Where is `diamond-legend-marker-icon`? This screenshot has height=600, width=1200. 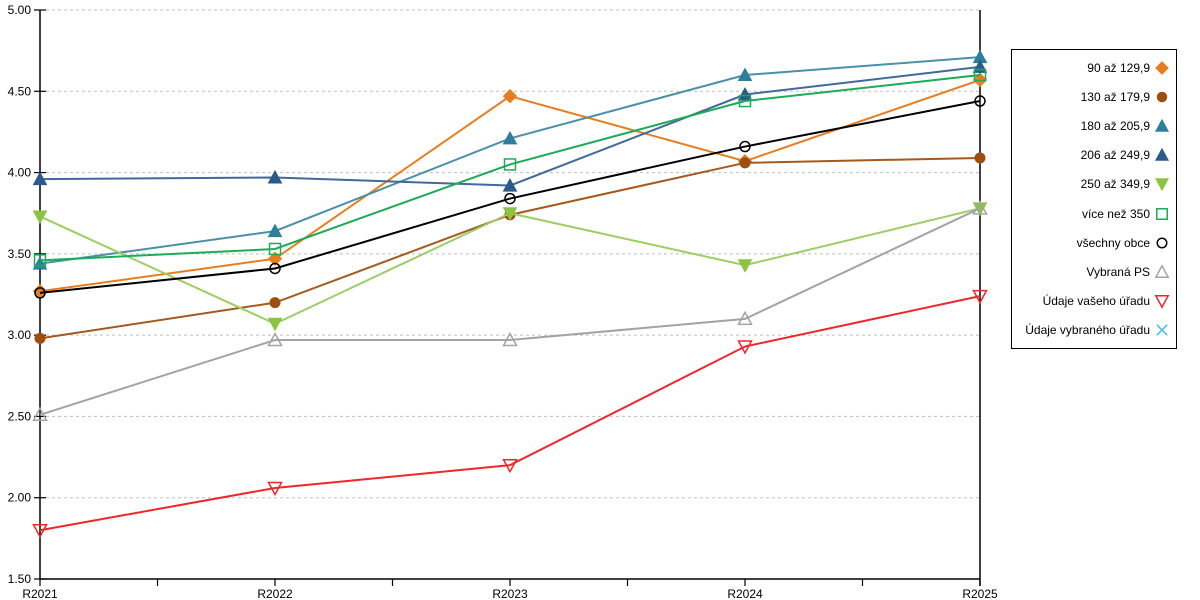 diamond-legend-marker-icon is located at coordinates (1162, 67).